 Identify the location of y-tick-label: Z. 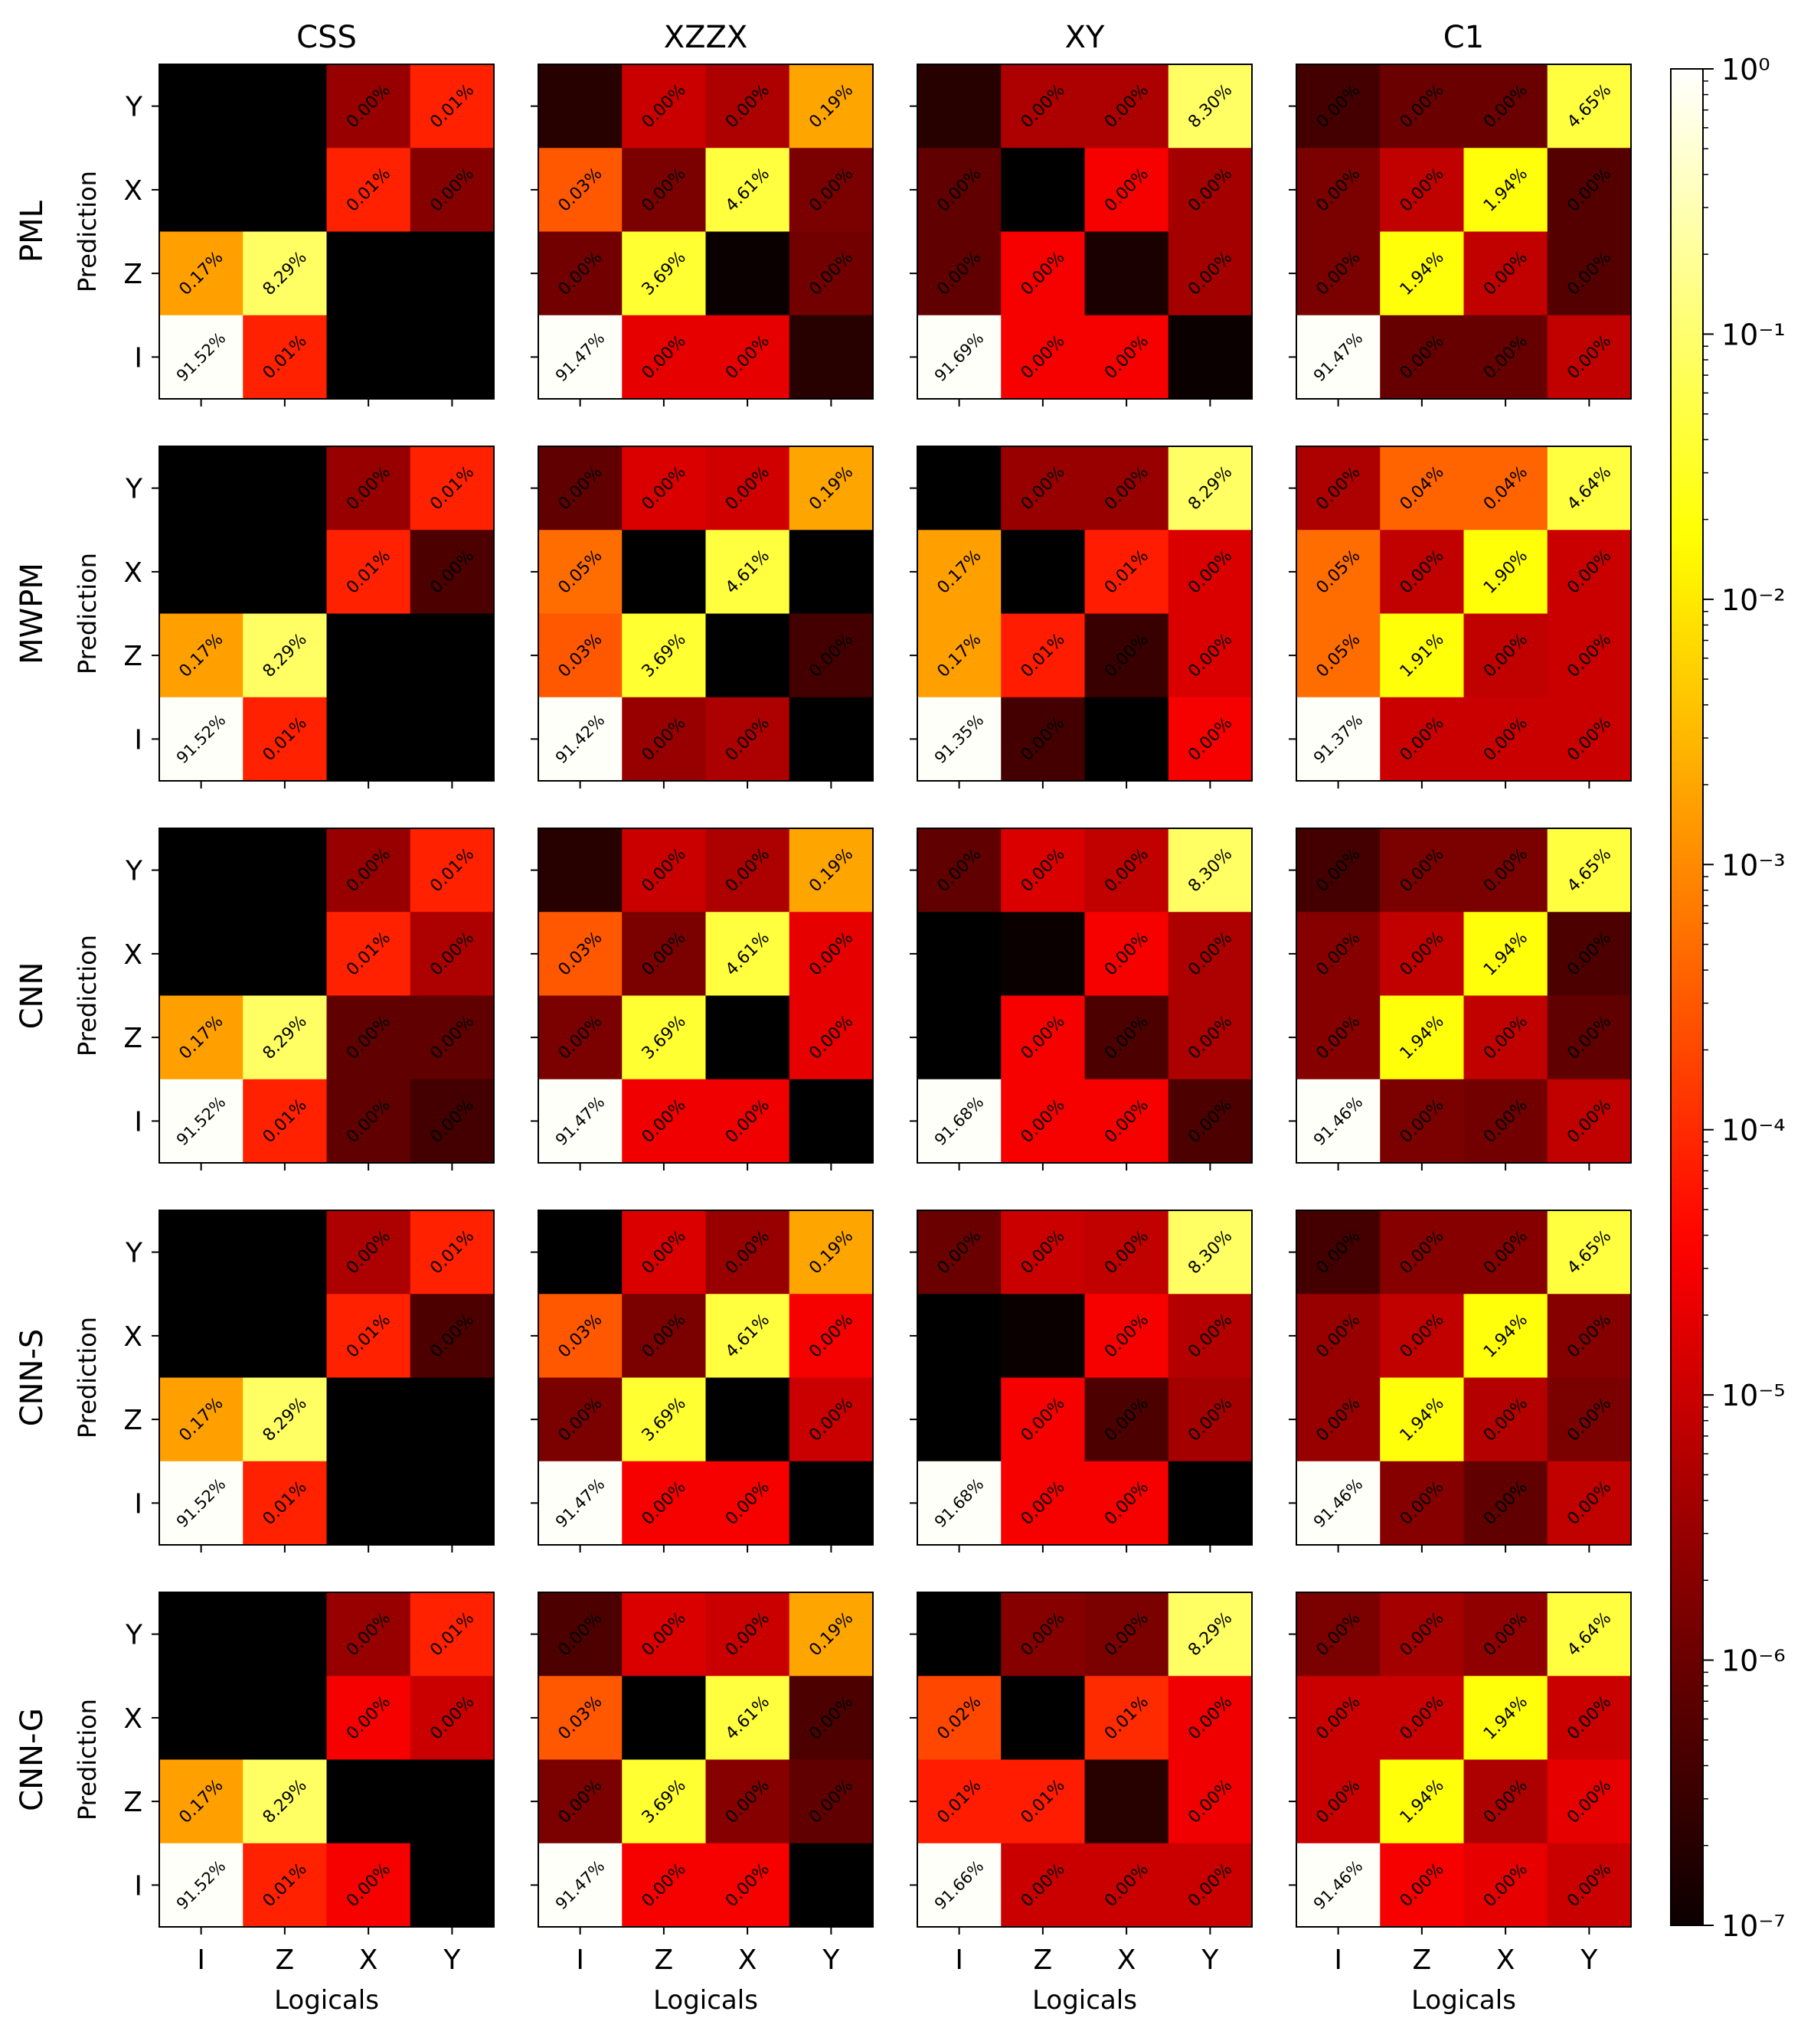
(133, 656).